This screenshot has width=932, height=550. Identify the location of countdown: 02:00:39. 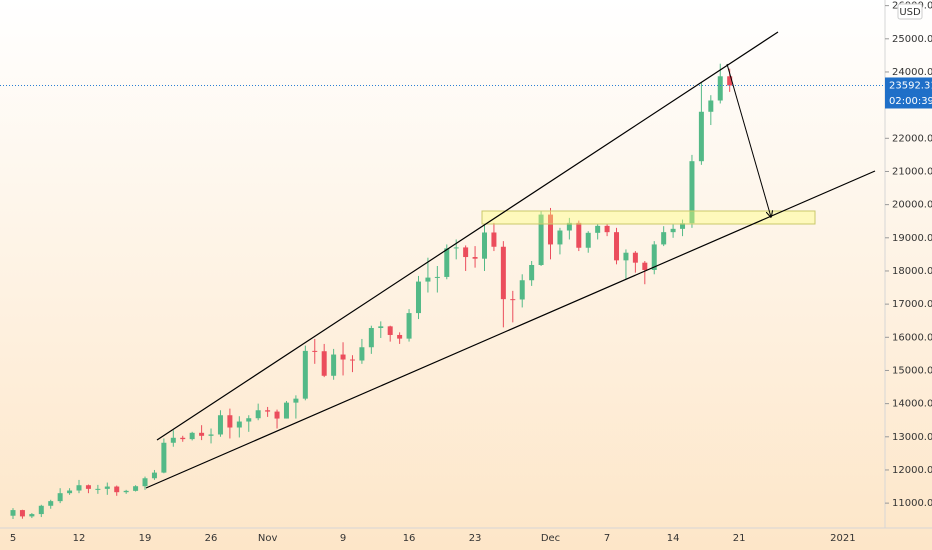
(910, 101).